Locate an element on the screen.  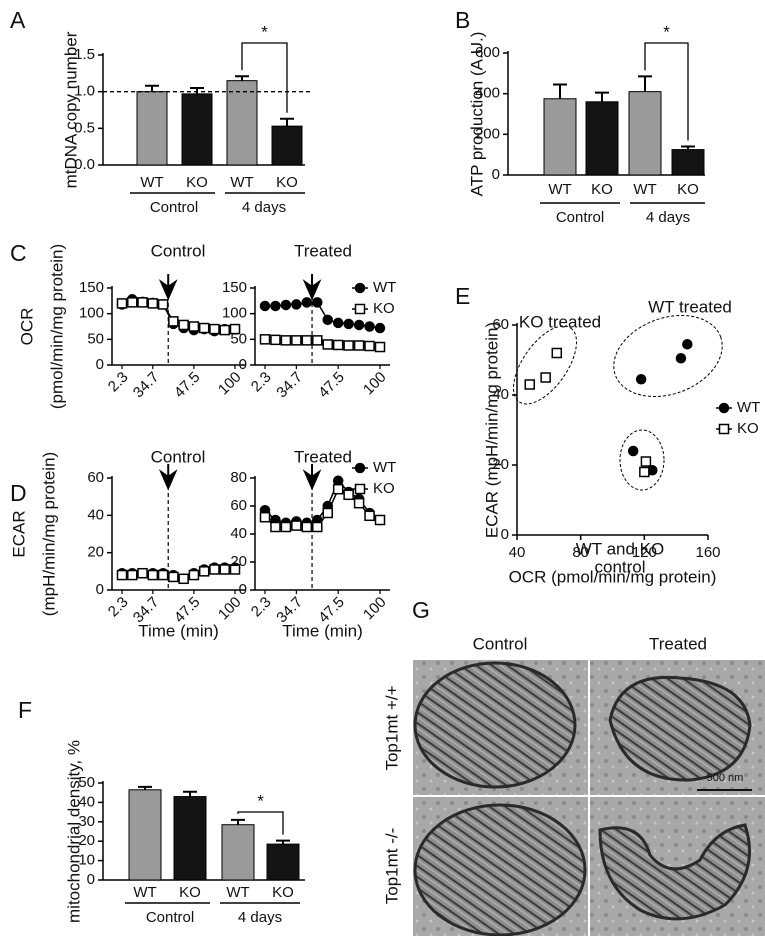
y-tick-label: 150 is located at coordinates (234, 287).